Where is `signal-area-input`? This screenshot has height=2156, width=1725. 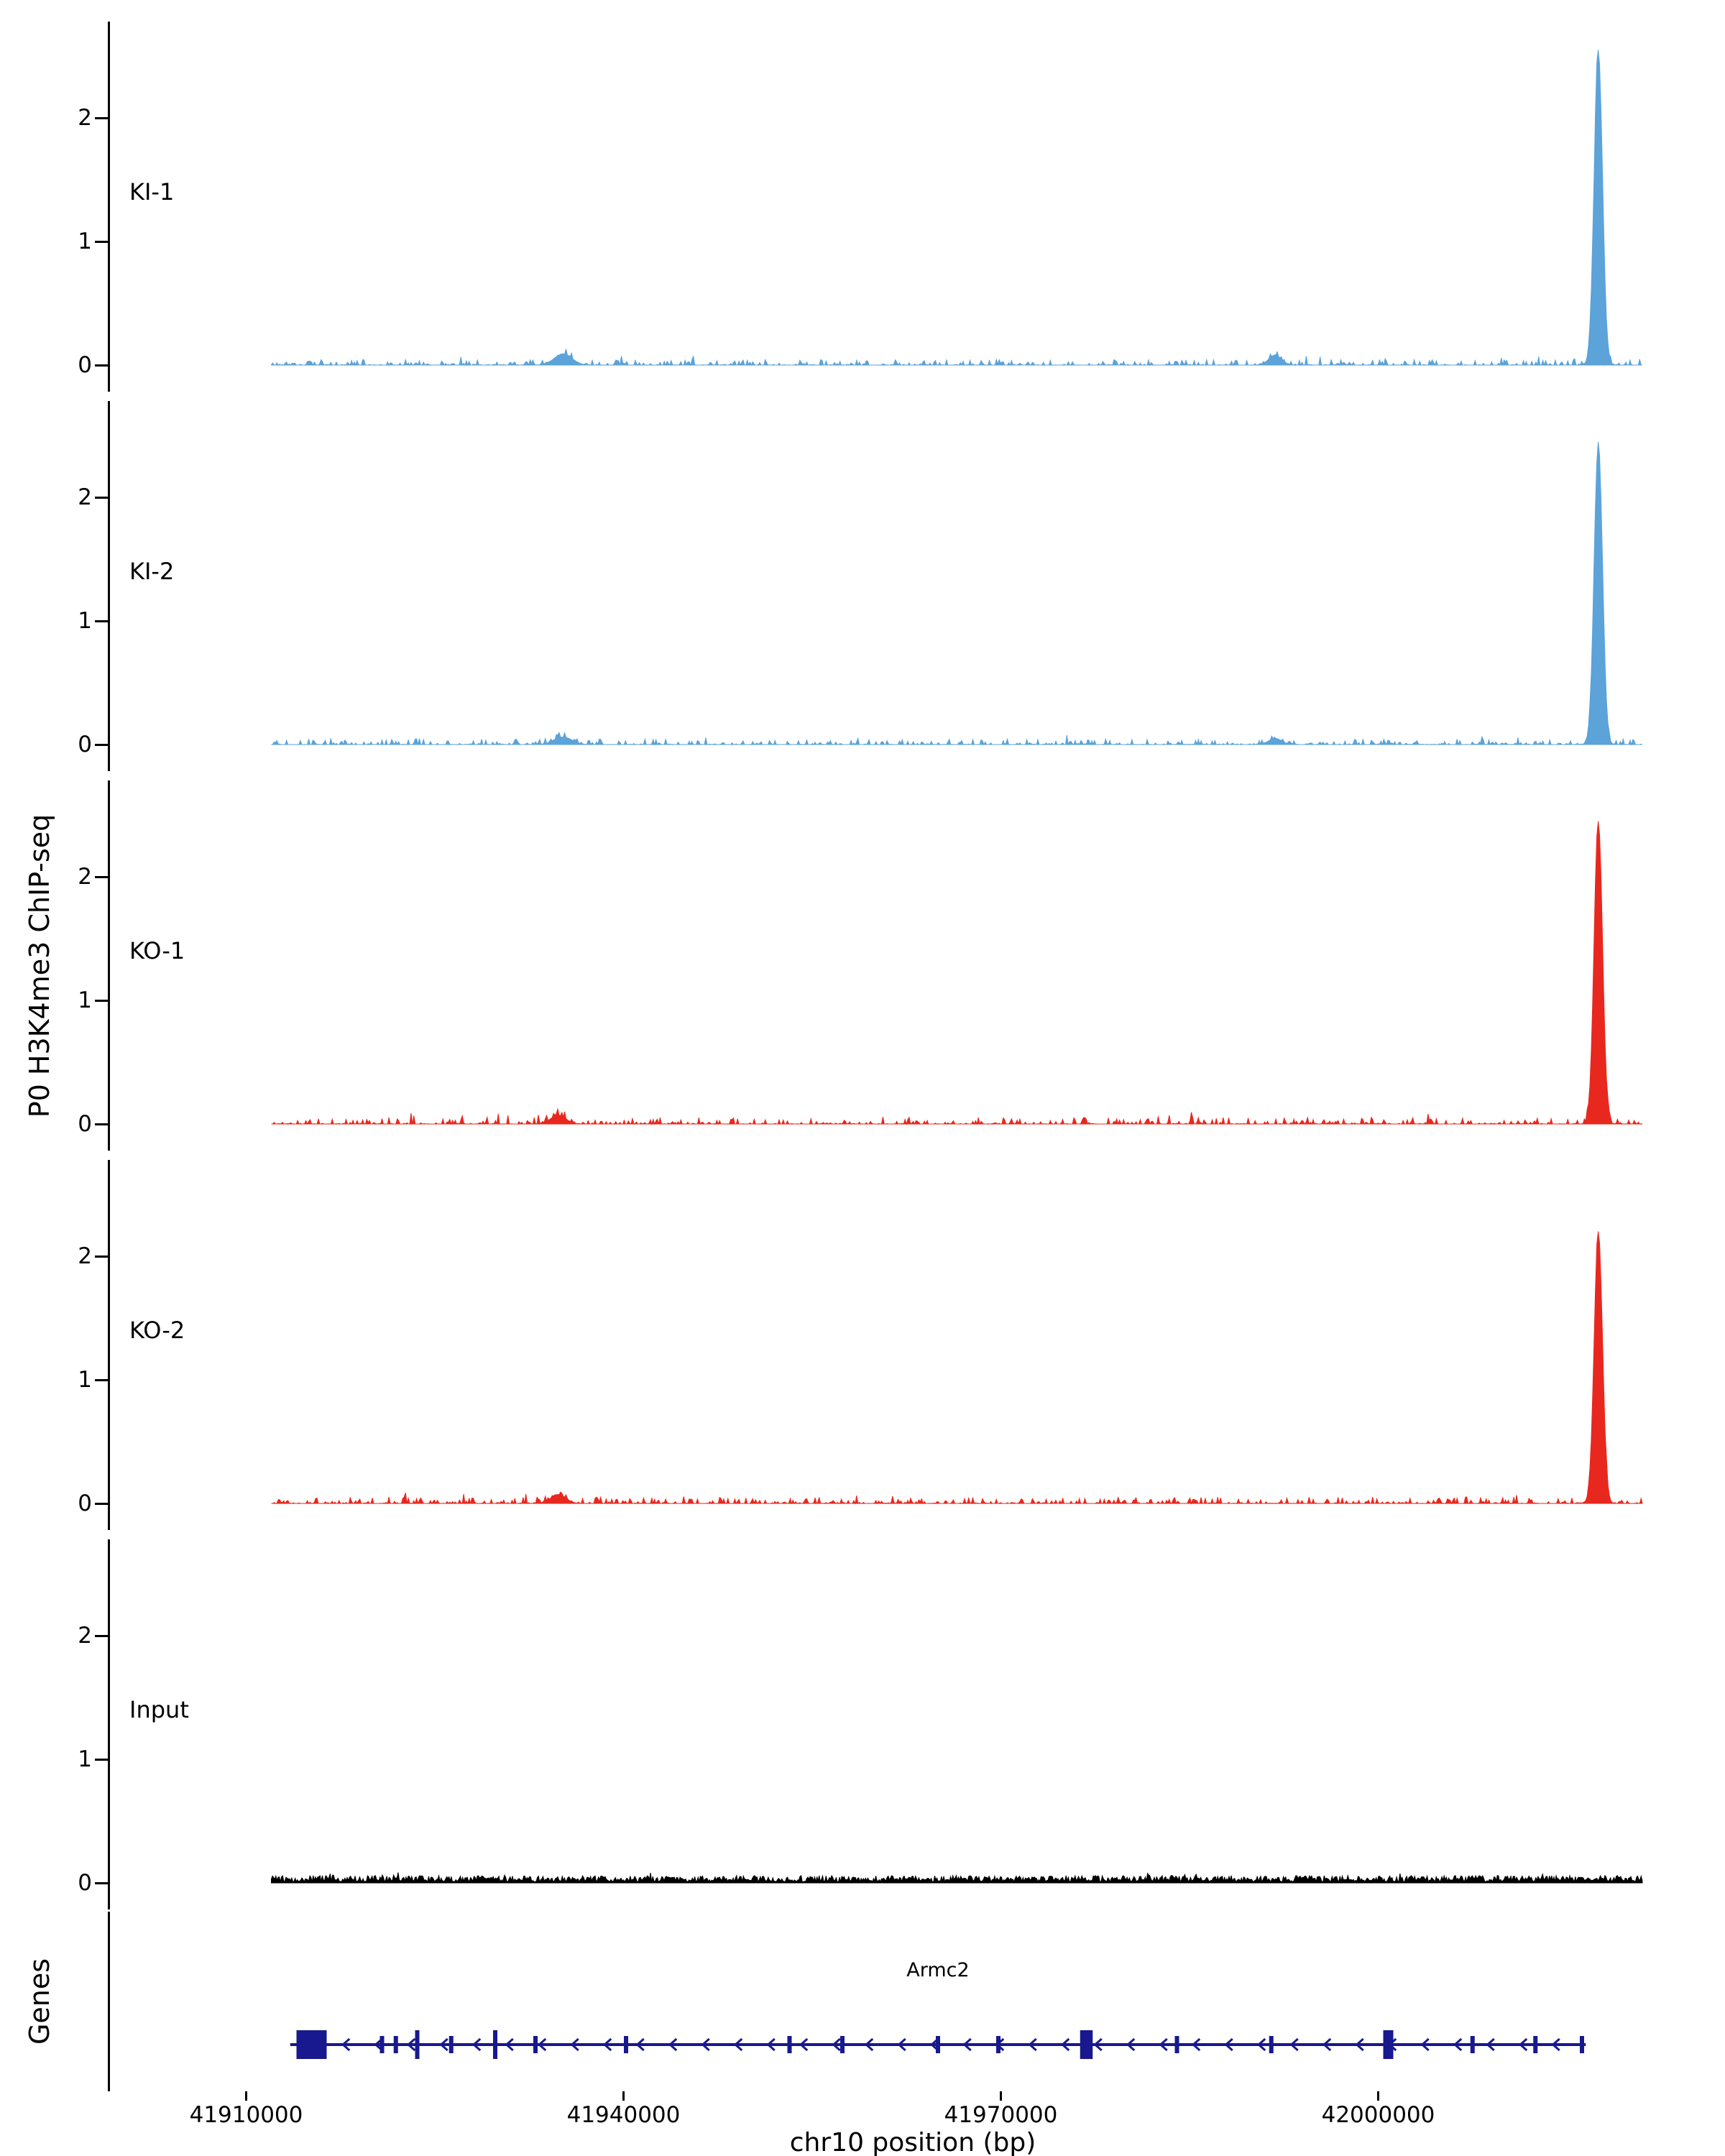 signal-area-input is located at coordinates (957, 1878).